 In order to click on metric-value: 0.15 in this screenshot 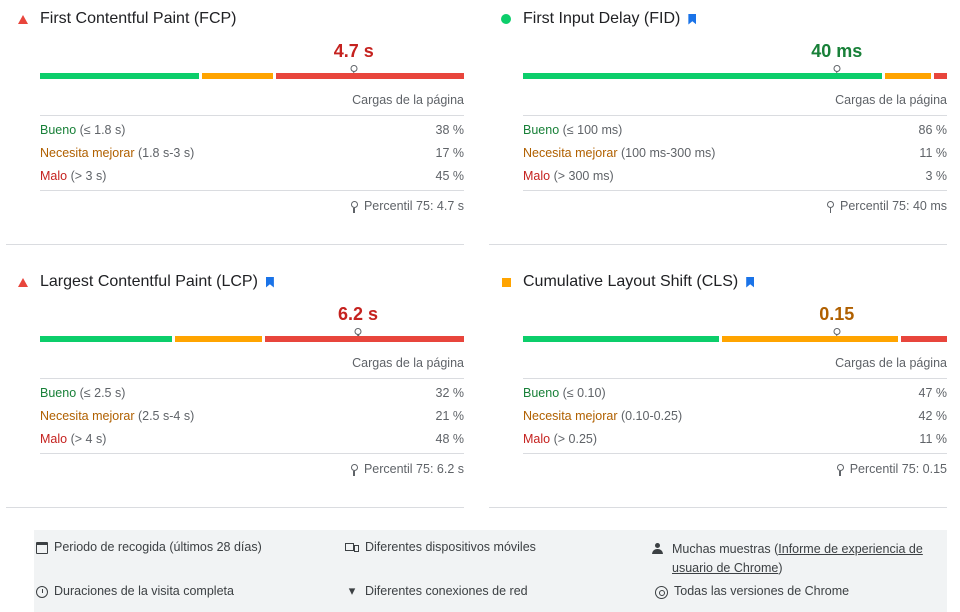, I will do `click(837, 314)`.